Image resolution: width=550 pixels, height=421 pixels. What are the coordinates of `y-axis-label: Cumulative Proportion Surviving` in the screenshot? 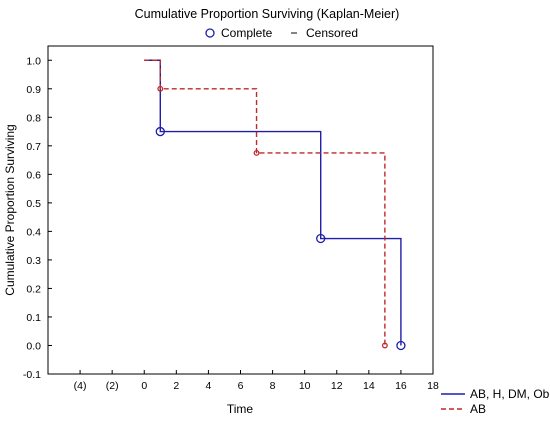 It's located at (10, 209).